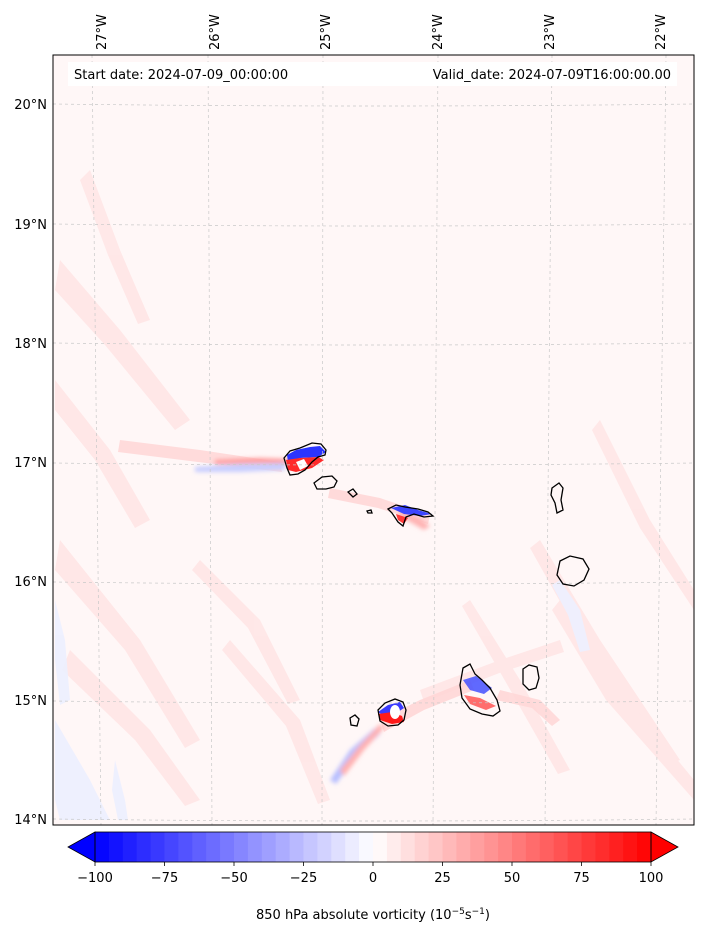 Image resolution: width=703 pixels, height=936 pixels. What do you see at coordinates (480, 690) in the screenshot?
I see `island-santiago` at bounding box center [480, 690].